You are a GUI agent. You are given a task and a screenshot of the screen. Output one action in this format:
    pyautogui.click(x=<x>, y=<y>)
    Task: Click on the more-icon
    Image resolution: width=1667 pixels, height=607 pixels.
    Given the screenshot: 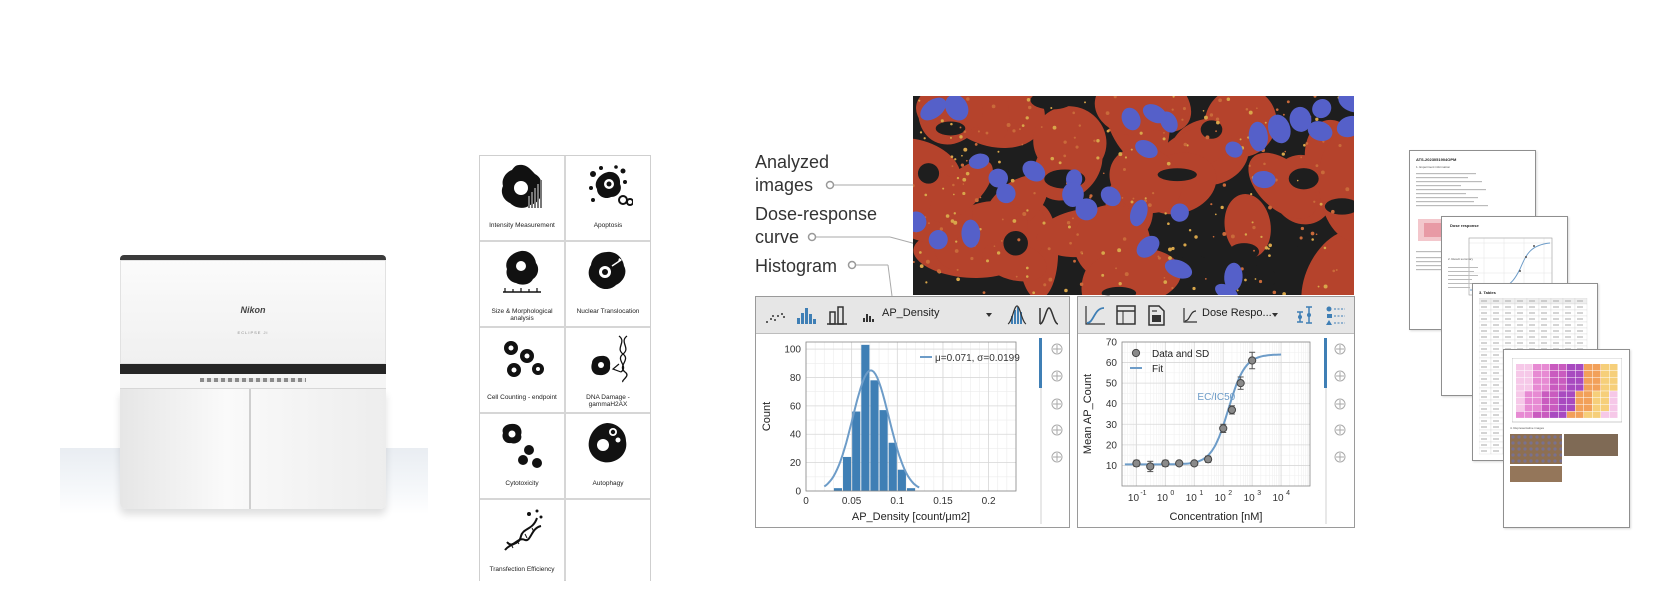 What is the action you would take?
    pyautogui.click(x=1340, y=457)
    